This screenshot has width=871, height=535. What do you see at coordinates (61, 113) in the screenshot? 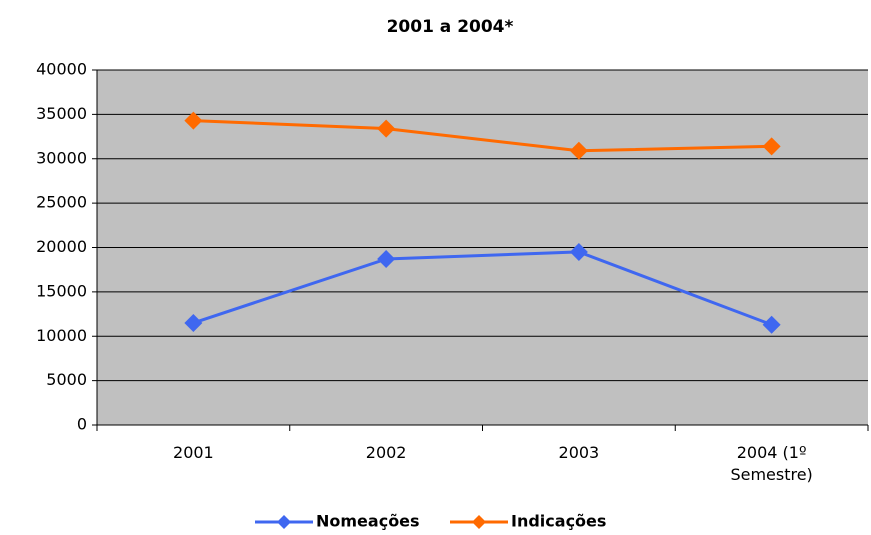
I see `y-tick-label: 35000` at bounding box center [61, 113].